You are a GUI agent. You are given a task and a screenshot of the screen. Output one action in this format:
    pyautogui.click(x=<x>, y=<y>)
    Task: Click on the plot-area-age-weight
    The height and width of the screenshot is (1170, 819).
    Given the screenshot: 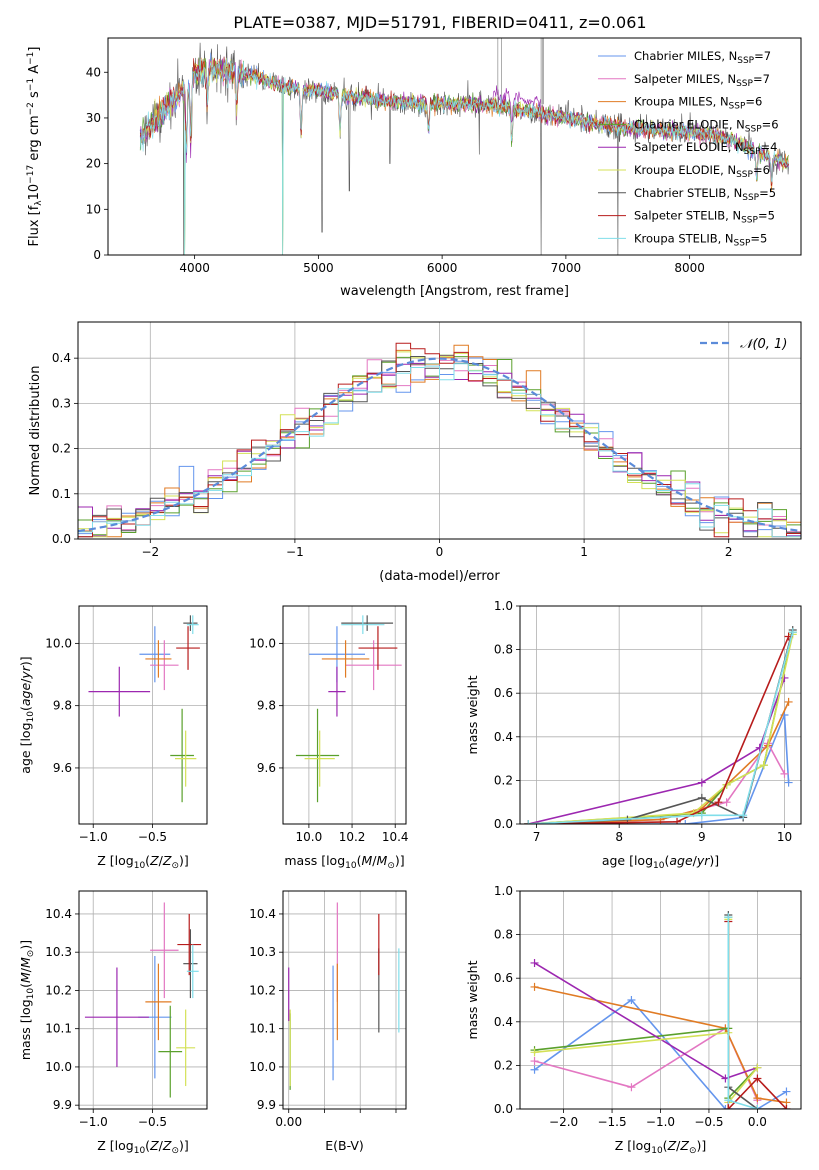 What is the action you would take?
    pyautogui.click(x=660, y=724)
    